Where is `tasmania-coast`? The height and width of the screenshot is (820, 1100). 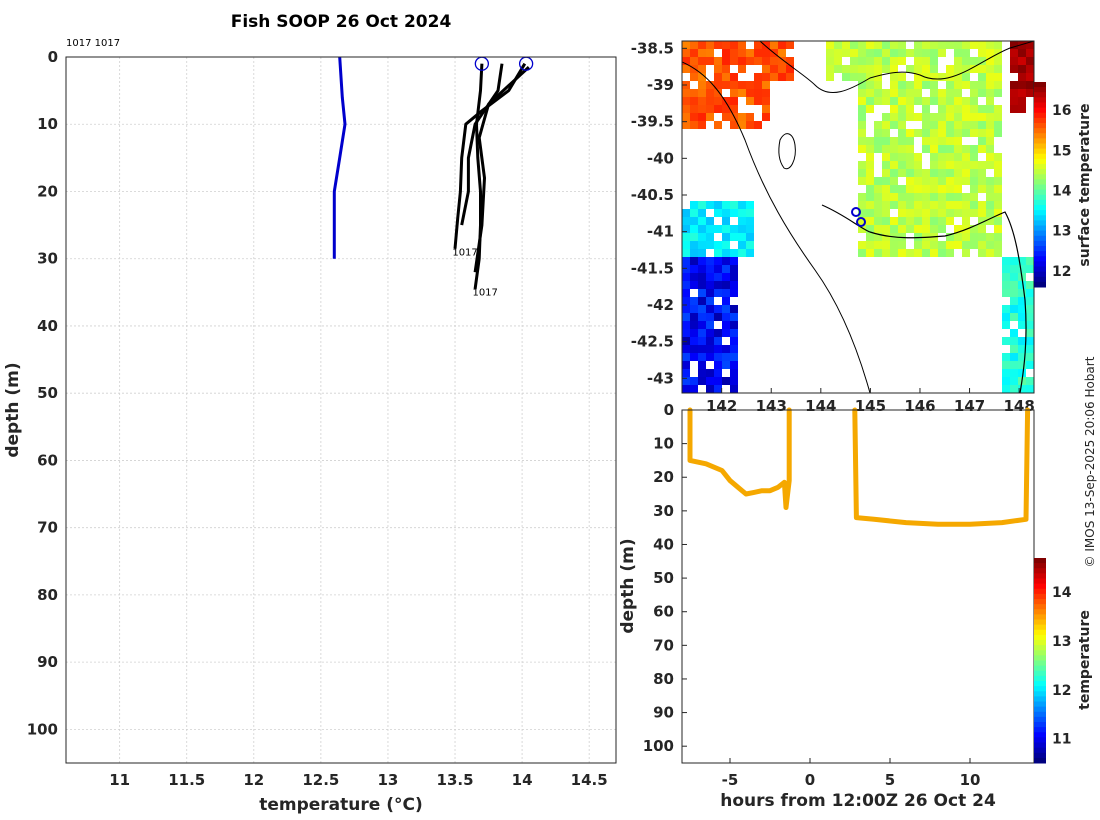 tasmania-coast is located at coordinates (924, 298).